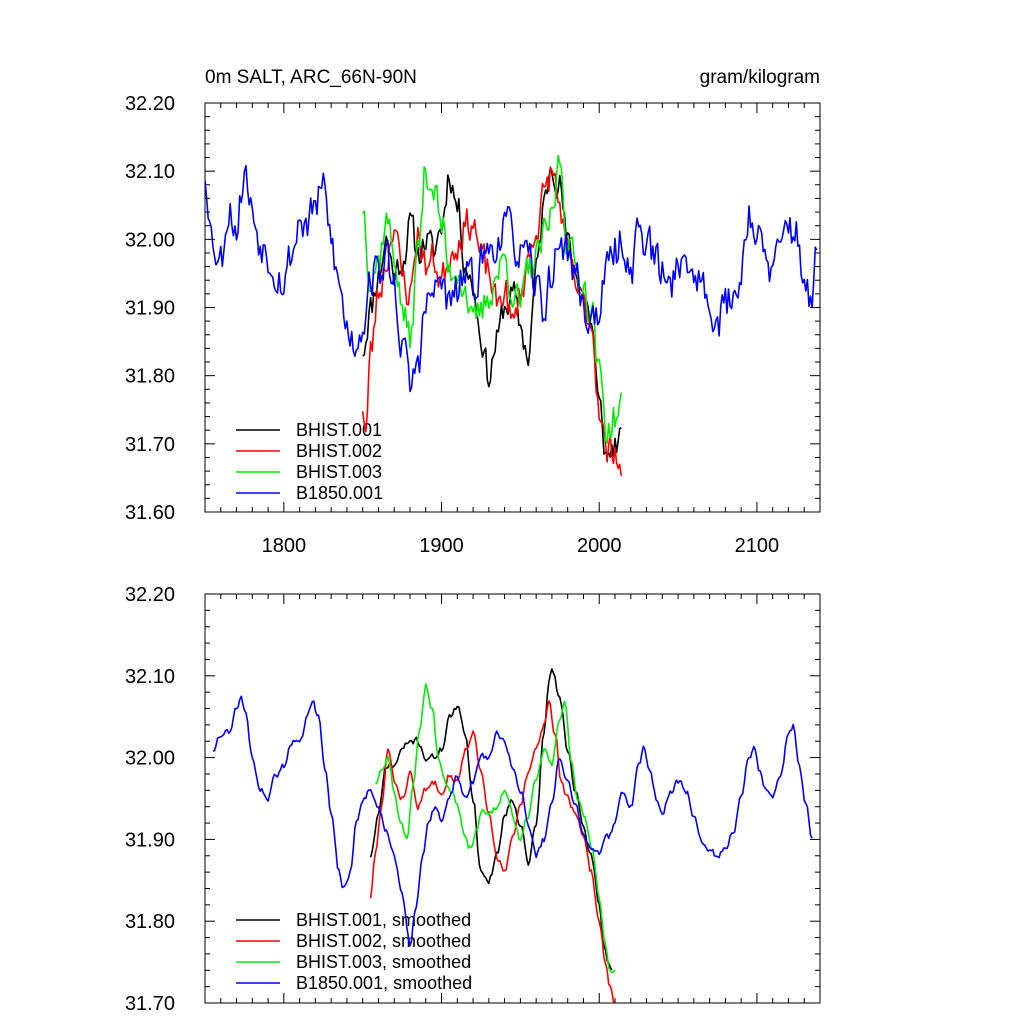 Image resolution: width=1024 pixels, height=1024 pixels. What do you see at coordinates (383, 962) in the screenshot?
I see `legend-label: BHIST.003, smoothed` at bounding box center [383, 962].